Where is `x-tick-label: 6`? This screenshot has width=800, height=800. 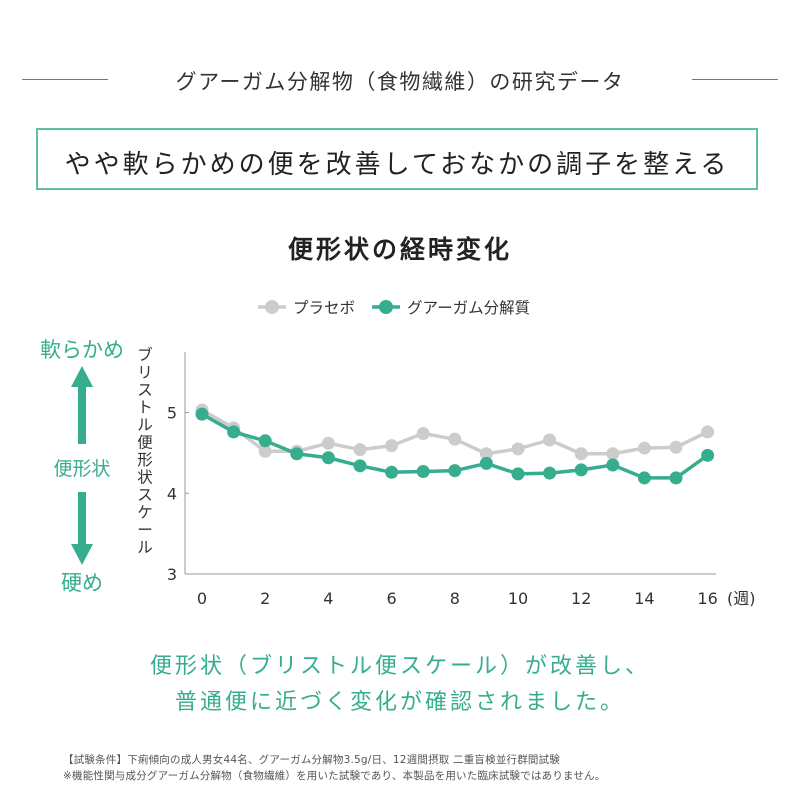
x-tick-label: 6 is located at coordinates (392, 598).